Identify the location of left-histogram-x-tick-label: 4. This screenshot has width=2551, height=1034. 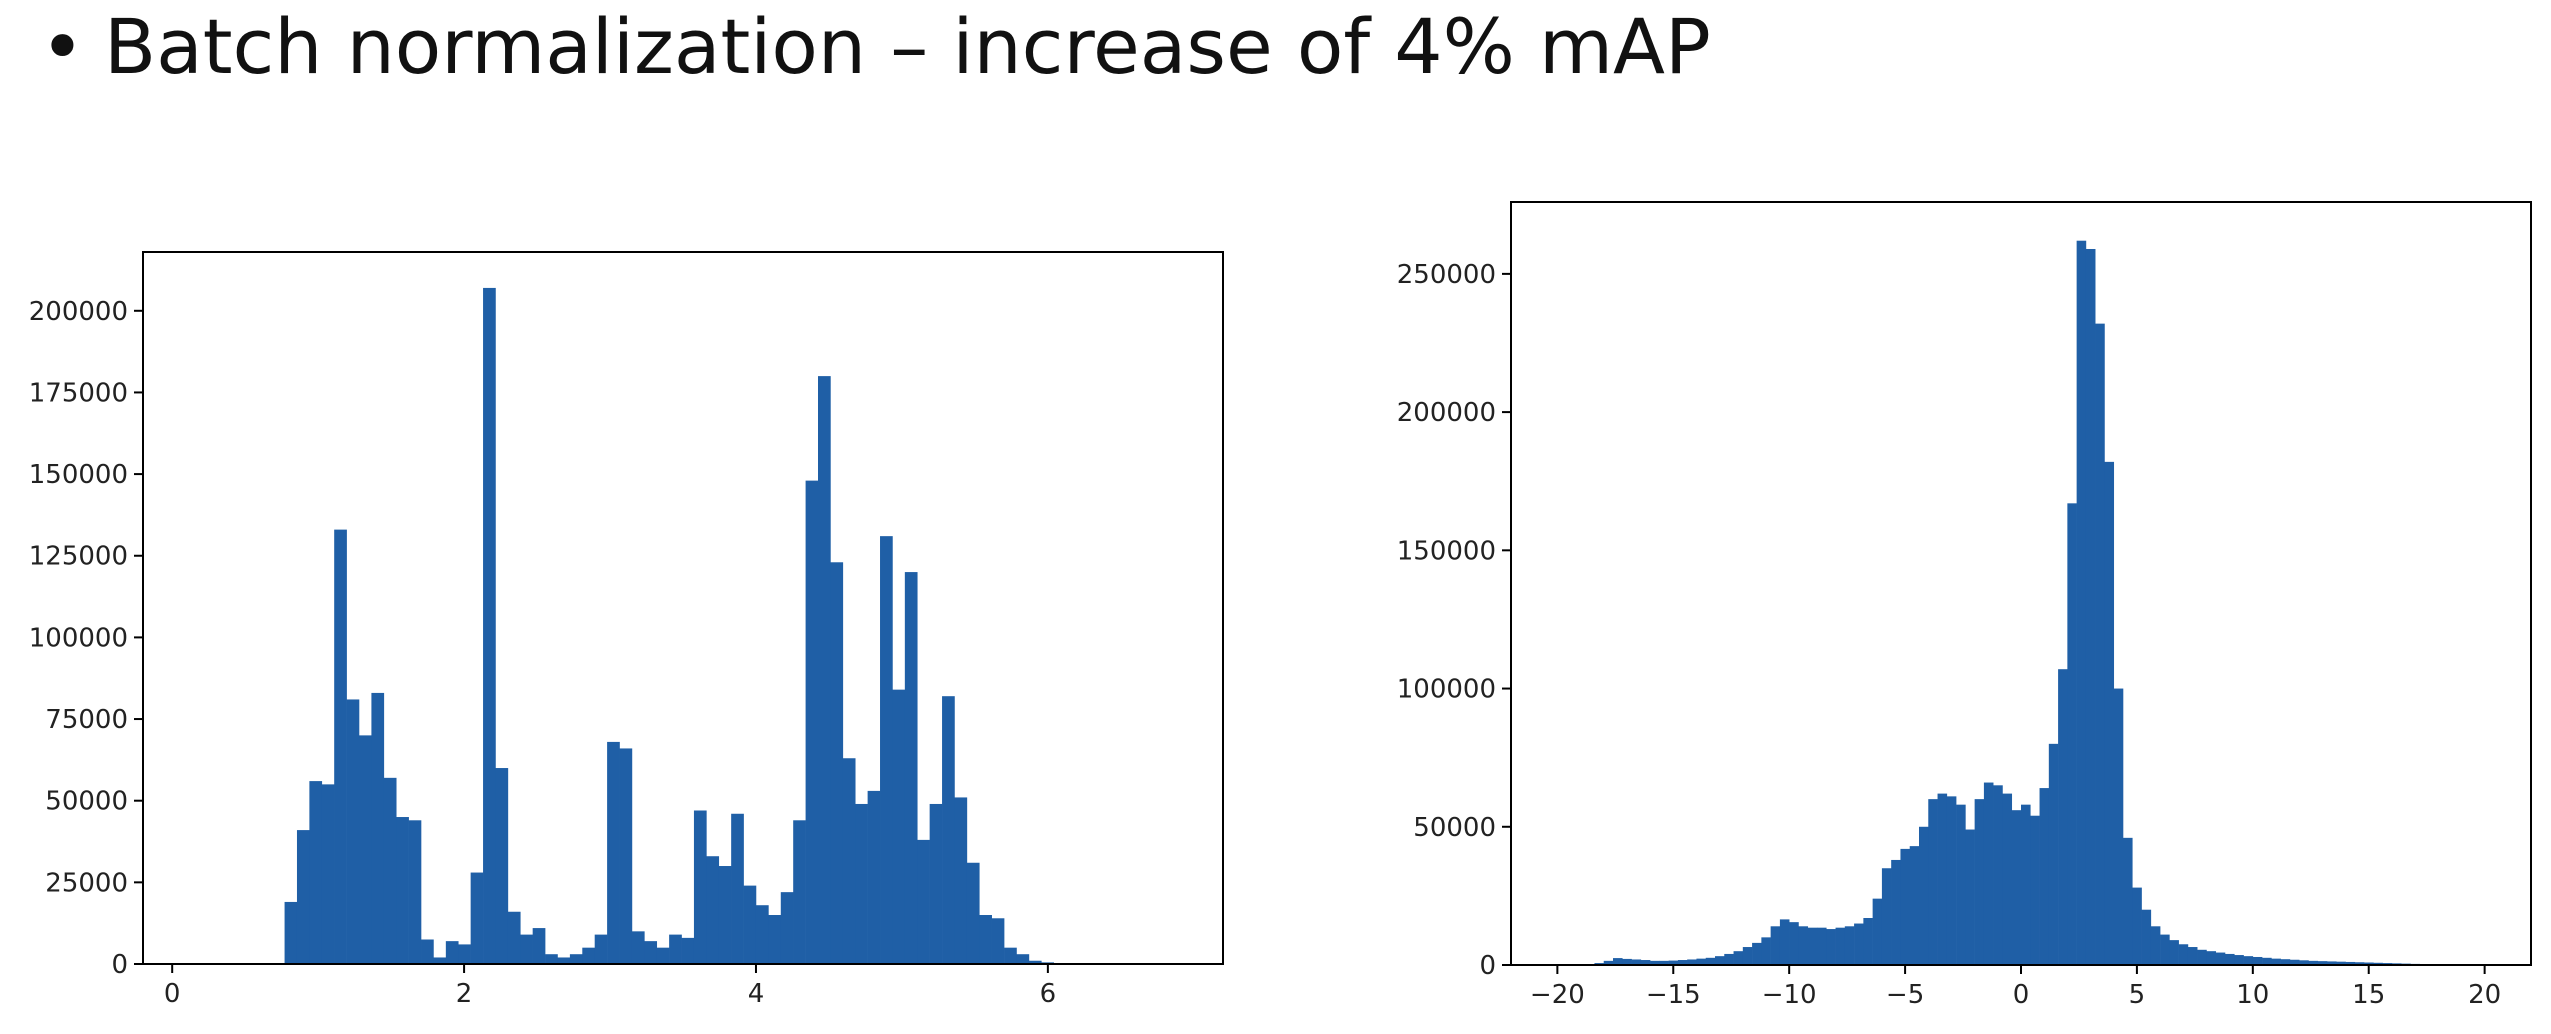
(756, 994).